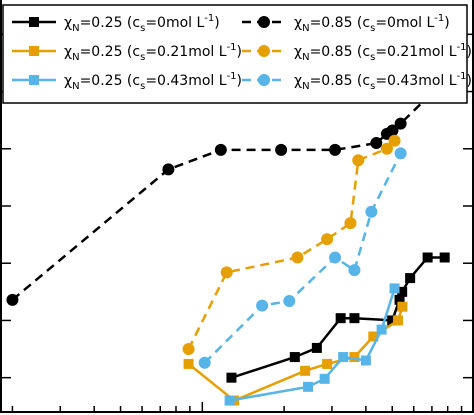 Image resolution: width=474 pixels, height=415 pixels. I want to click on legend-label: χN=0.85 (cs=0.43mol L-1), so click(383, 81).